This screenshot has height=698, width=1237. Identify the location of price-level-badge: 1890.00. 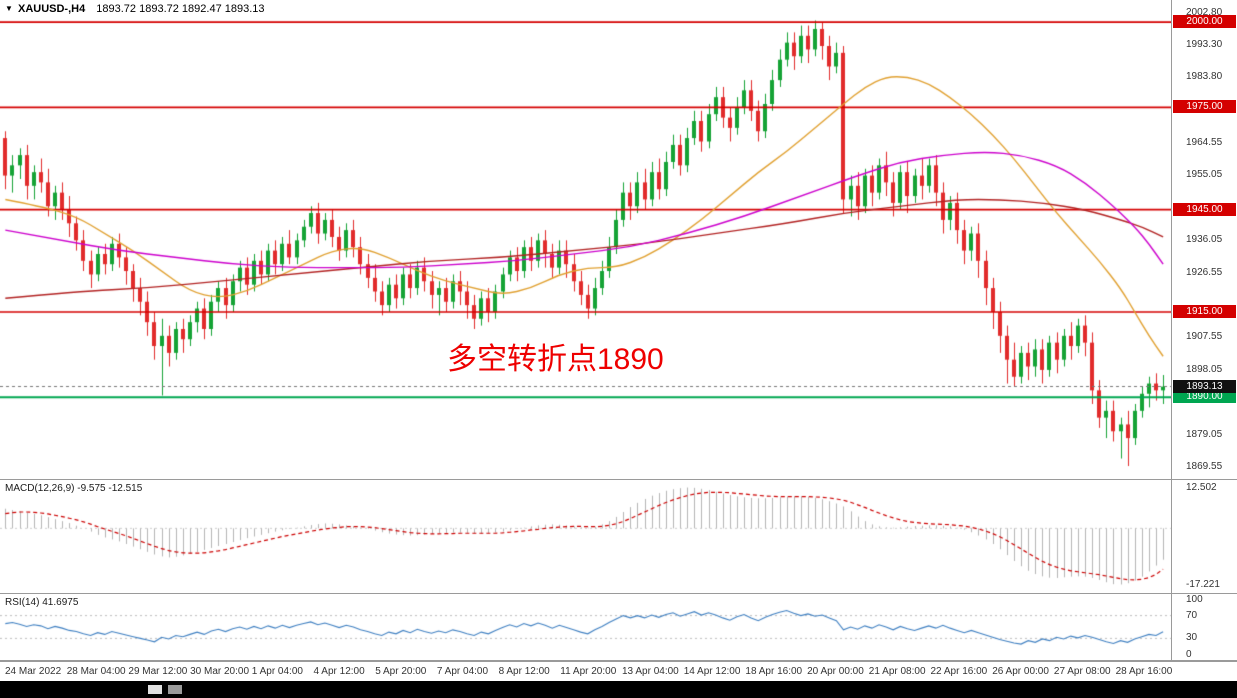
(1204, 397).